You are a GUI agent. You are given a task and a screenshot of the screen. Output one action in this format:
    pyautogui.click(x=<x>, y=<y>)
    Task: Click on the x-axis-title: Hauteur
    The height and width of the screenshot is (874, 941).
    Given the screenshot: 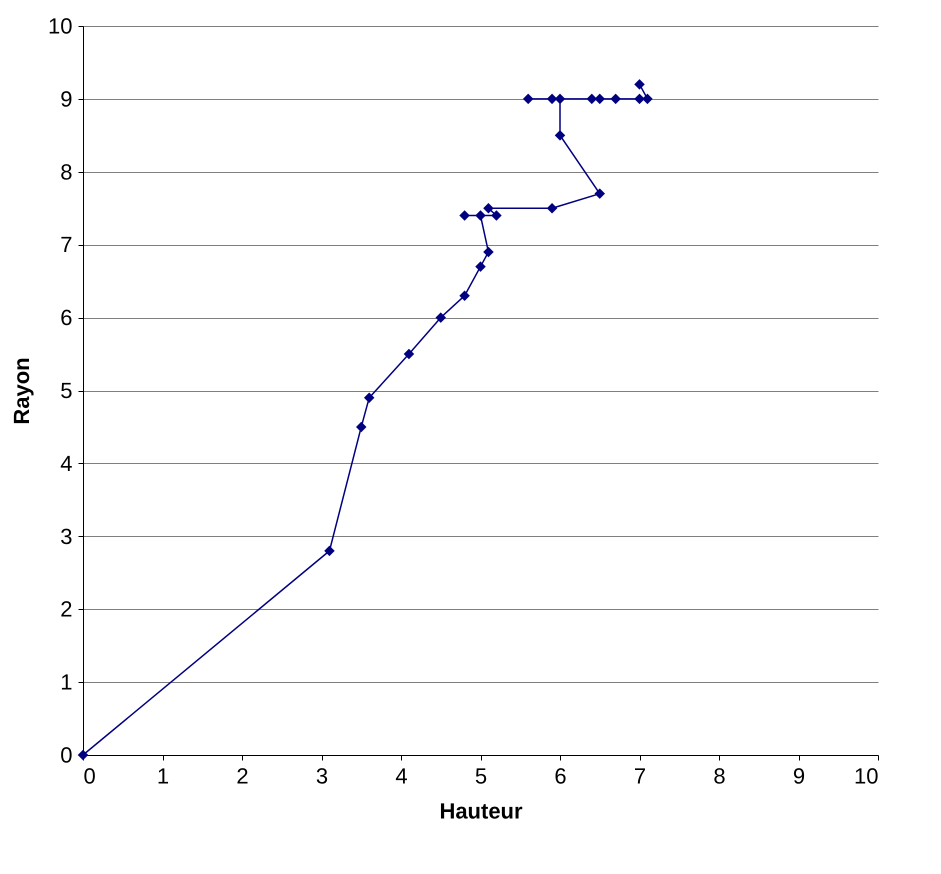 What is the action you would take?
    pyautogui.click(x=481, y=811)
    